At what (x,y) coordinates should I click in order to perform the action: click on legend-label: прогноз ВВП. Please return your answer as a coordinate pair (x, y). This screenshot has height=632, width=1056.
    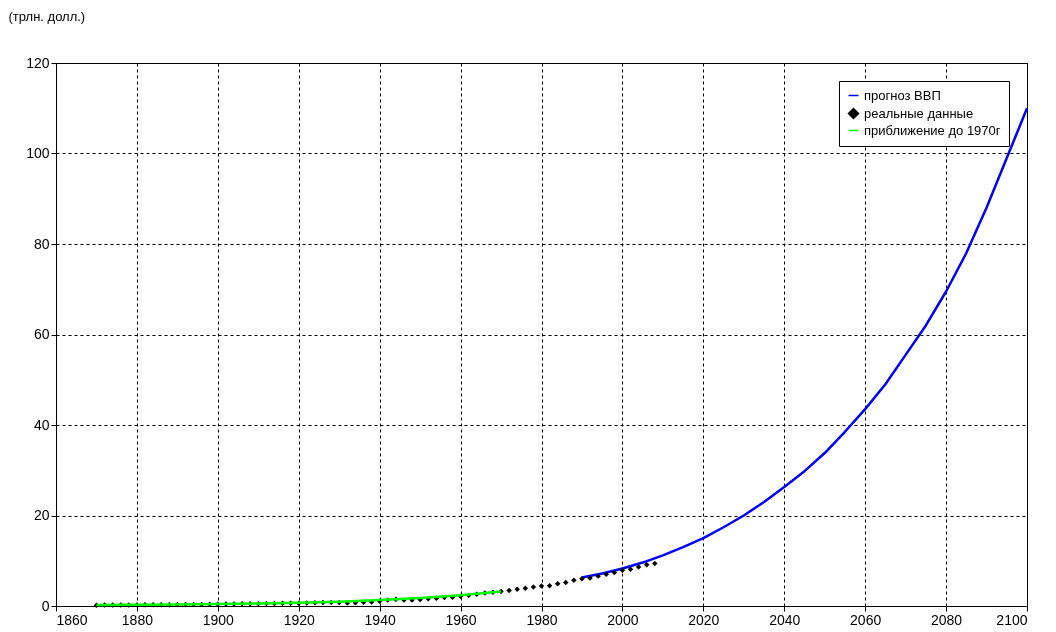
    Looking at the image, I should click on (902, 95).